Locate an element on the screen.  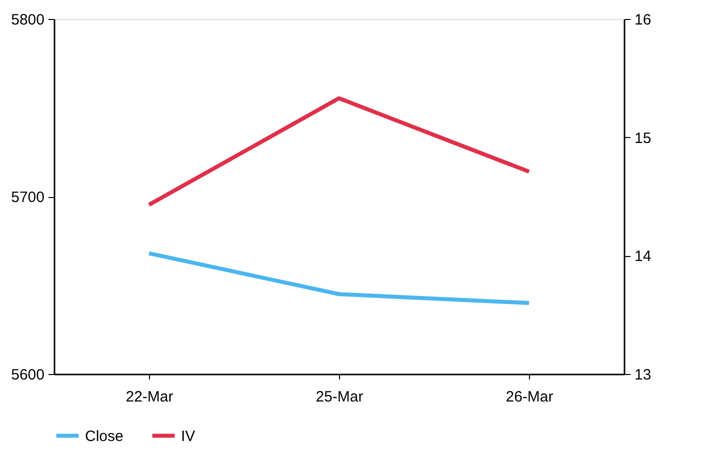
y-tick-label: 5600 is located at coordinates (27, 375).